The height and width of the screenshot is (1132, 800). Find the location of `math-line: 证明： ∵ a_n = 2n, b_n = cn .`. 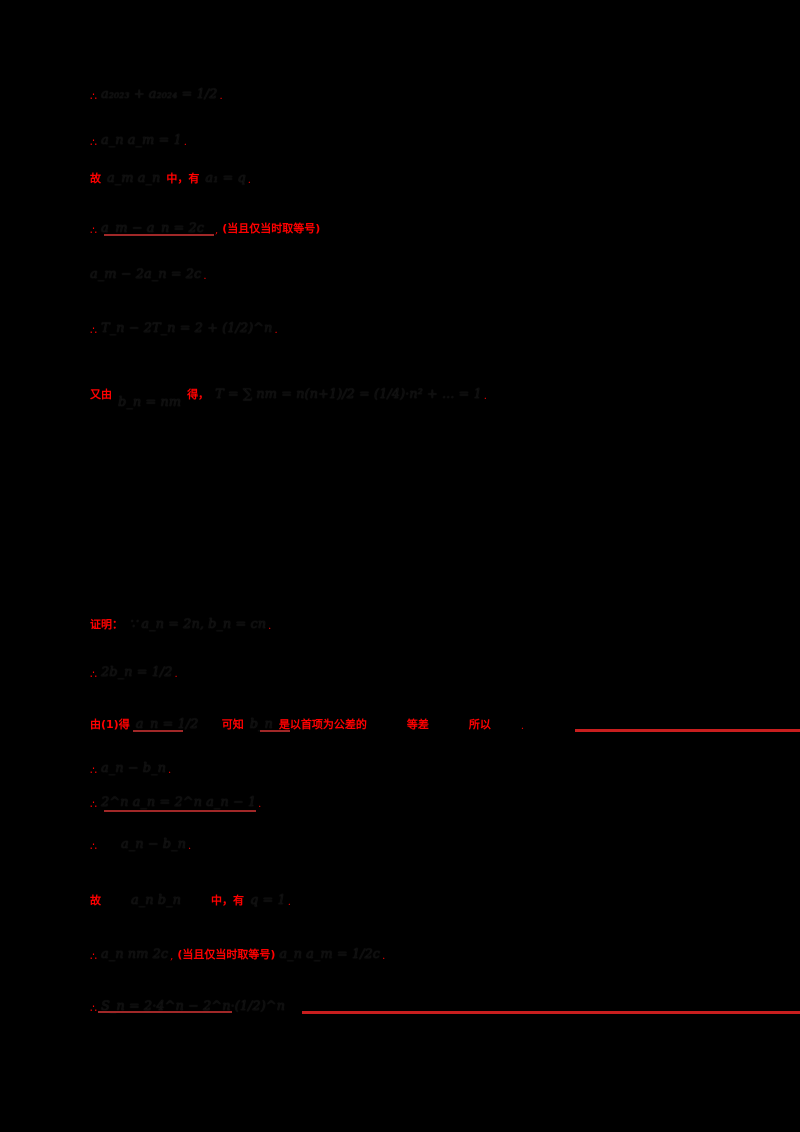

math-line: 证明： ∵ a_n = 2n, b_n = cn . is located at coordinates (180, 620).